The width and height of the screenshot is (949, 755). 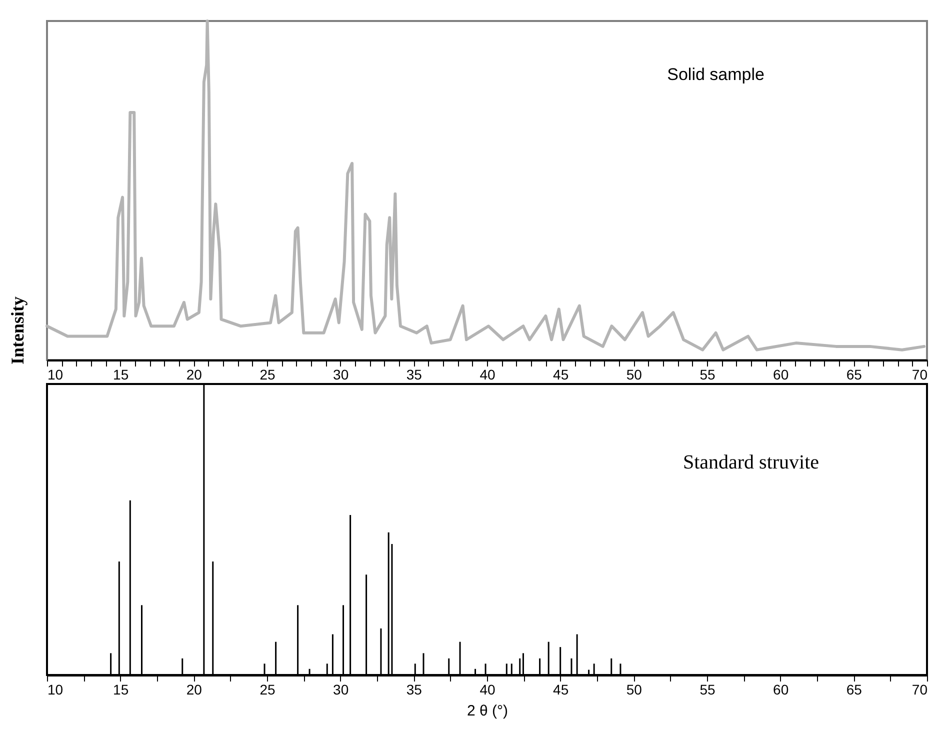 I want to click on y-axis-title: Intensity, so click(x=18, y=330).